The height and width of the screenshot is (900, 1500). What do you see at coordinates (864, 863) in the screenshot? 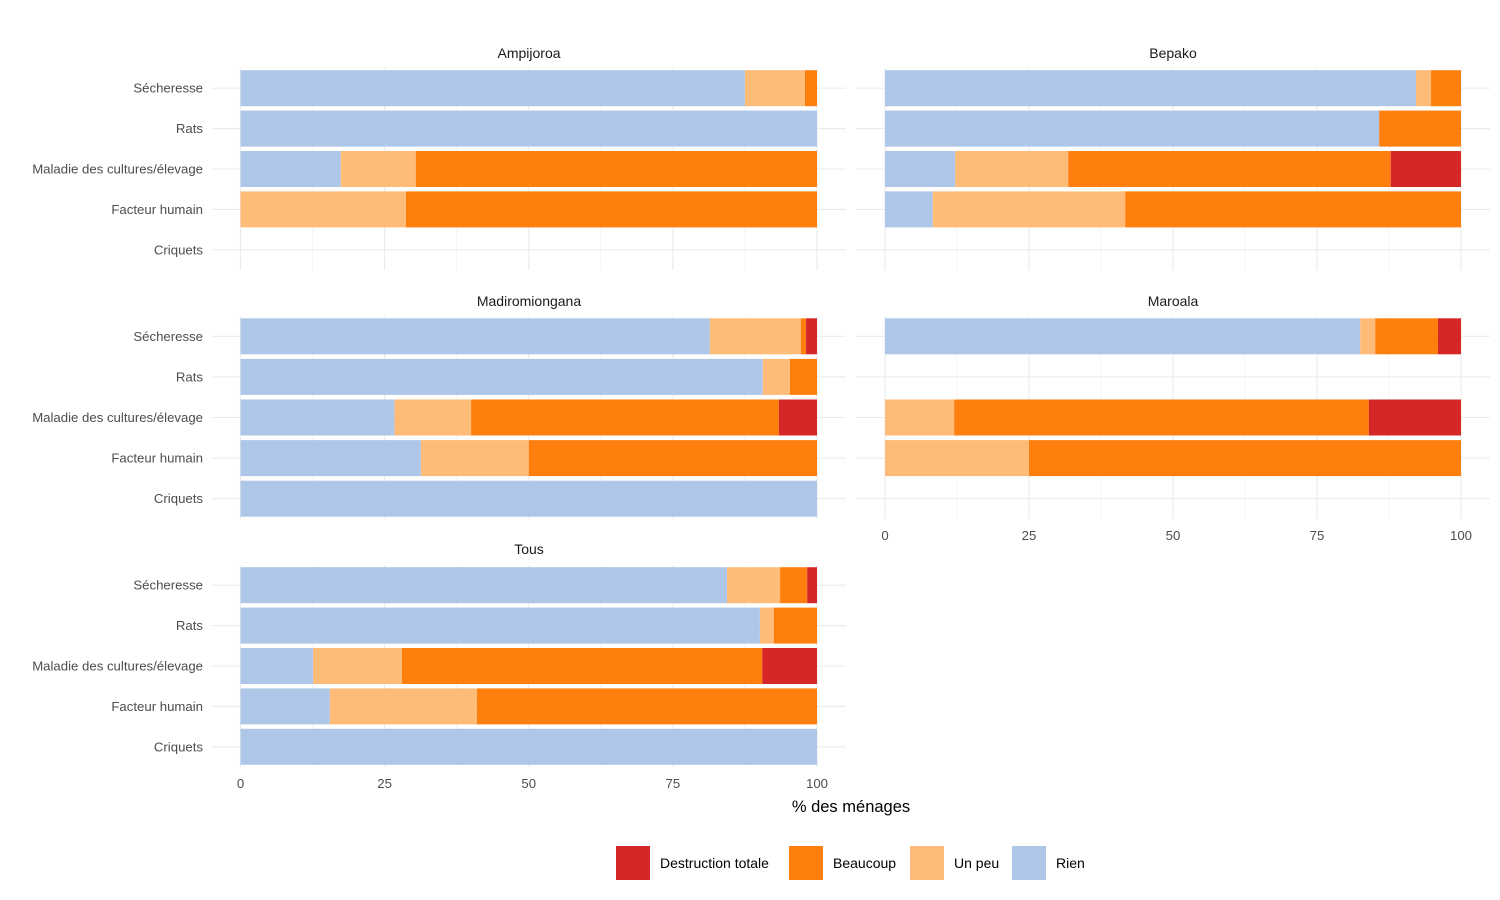
I see `legend-label-beaucoup: Beaucoup` at bounding box center [864, 863].